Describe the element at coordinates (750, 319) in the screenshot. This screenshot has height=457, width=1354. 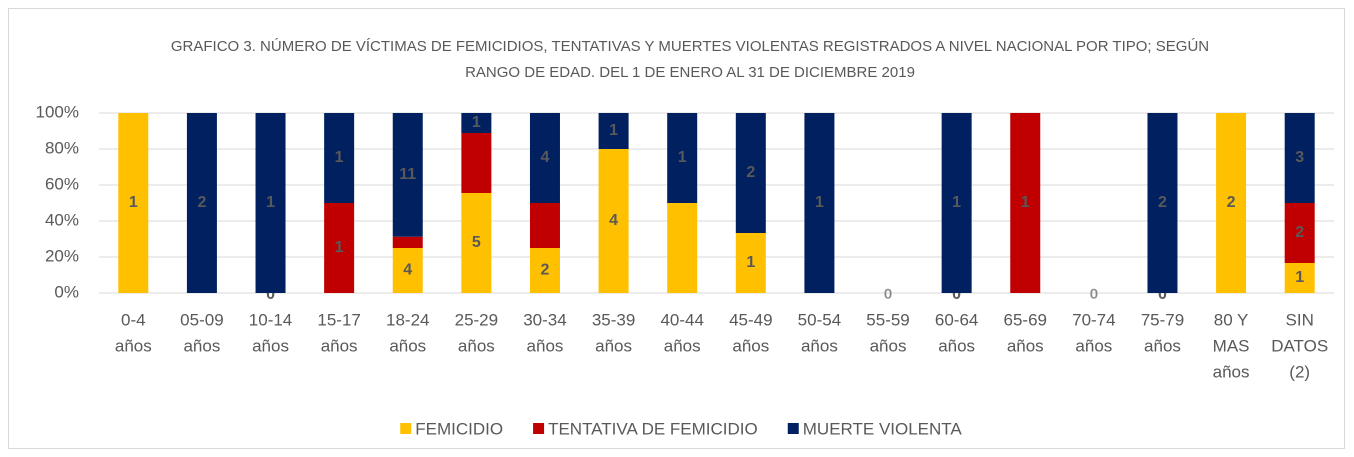
I see `x-tick-label: 45-49` at that location.